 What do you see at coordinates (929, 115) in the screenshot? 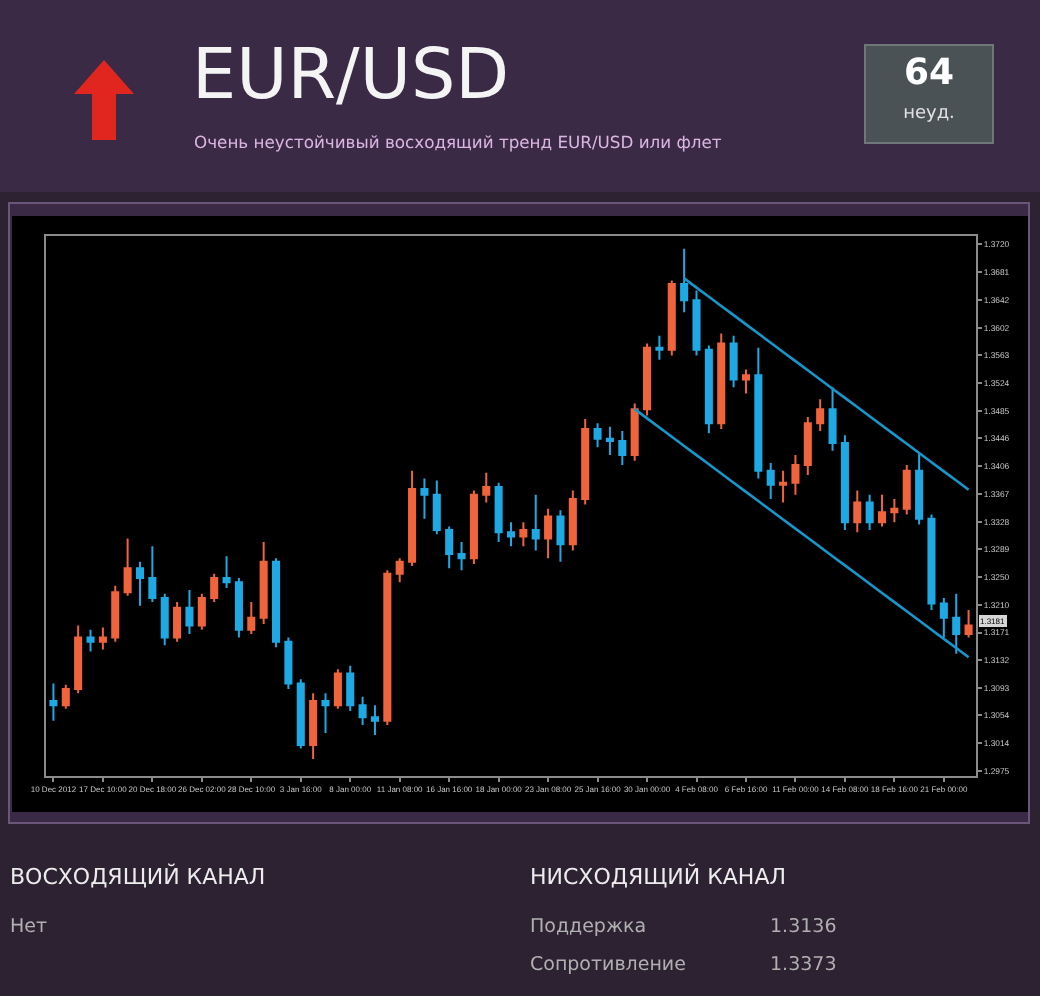
I see `text: неуд.` at bounding box center [929, 115].